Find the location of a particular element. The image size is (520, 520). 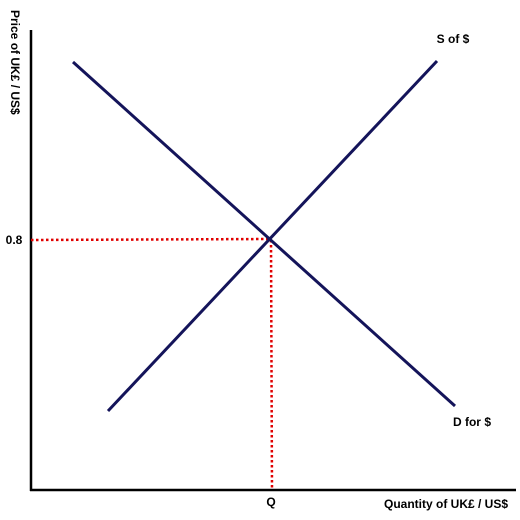

quantity-label: Q is located at coordinates (270, 502).